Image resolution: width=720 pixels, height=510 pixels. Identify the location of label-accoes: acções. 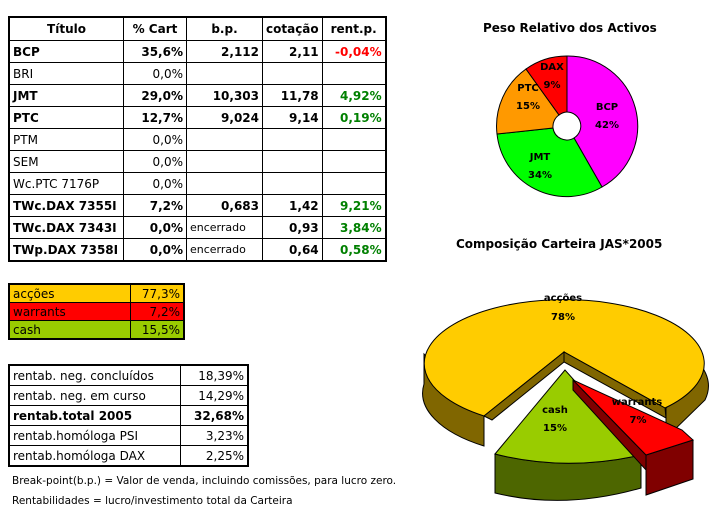
(563, 298).